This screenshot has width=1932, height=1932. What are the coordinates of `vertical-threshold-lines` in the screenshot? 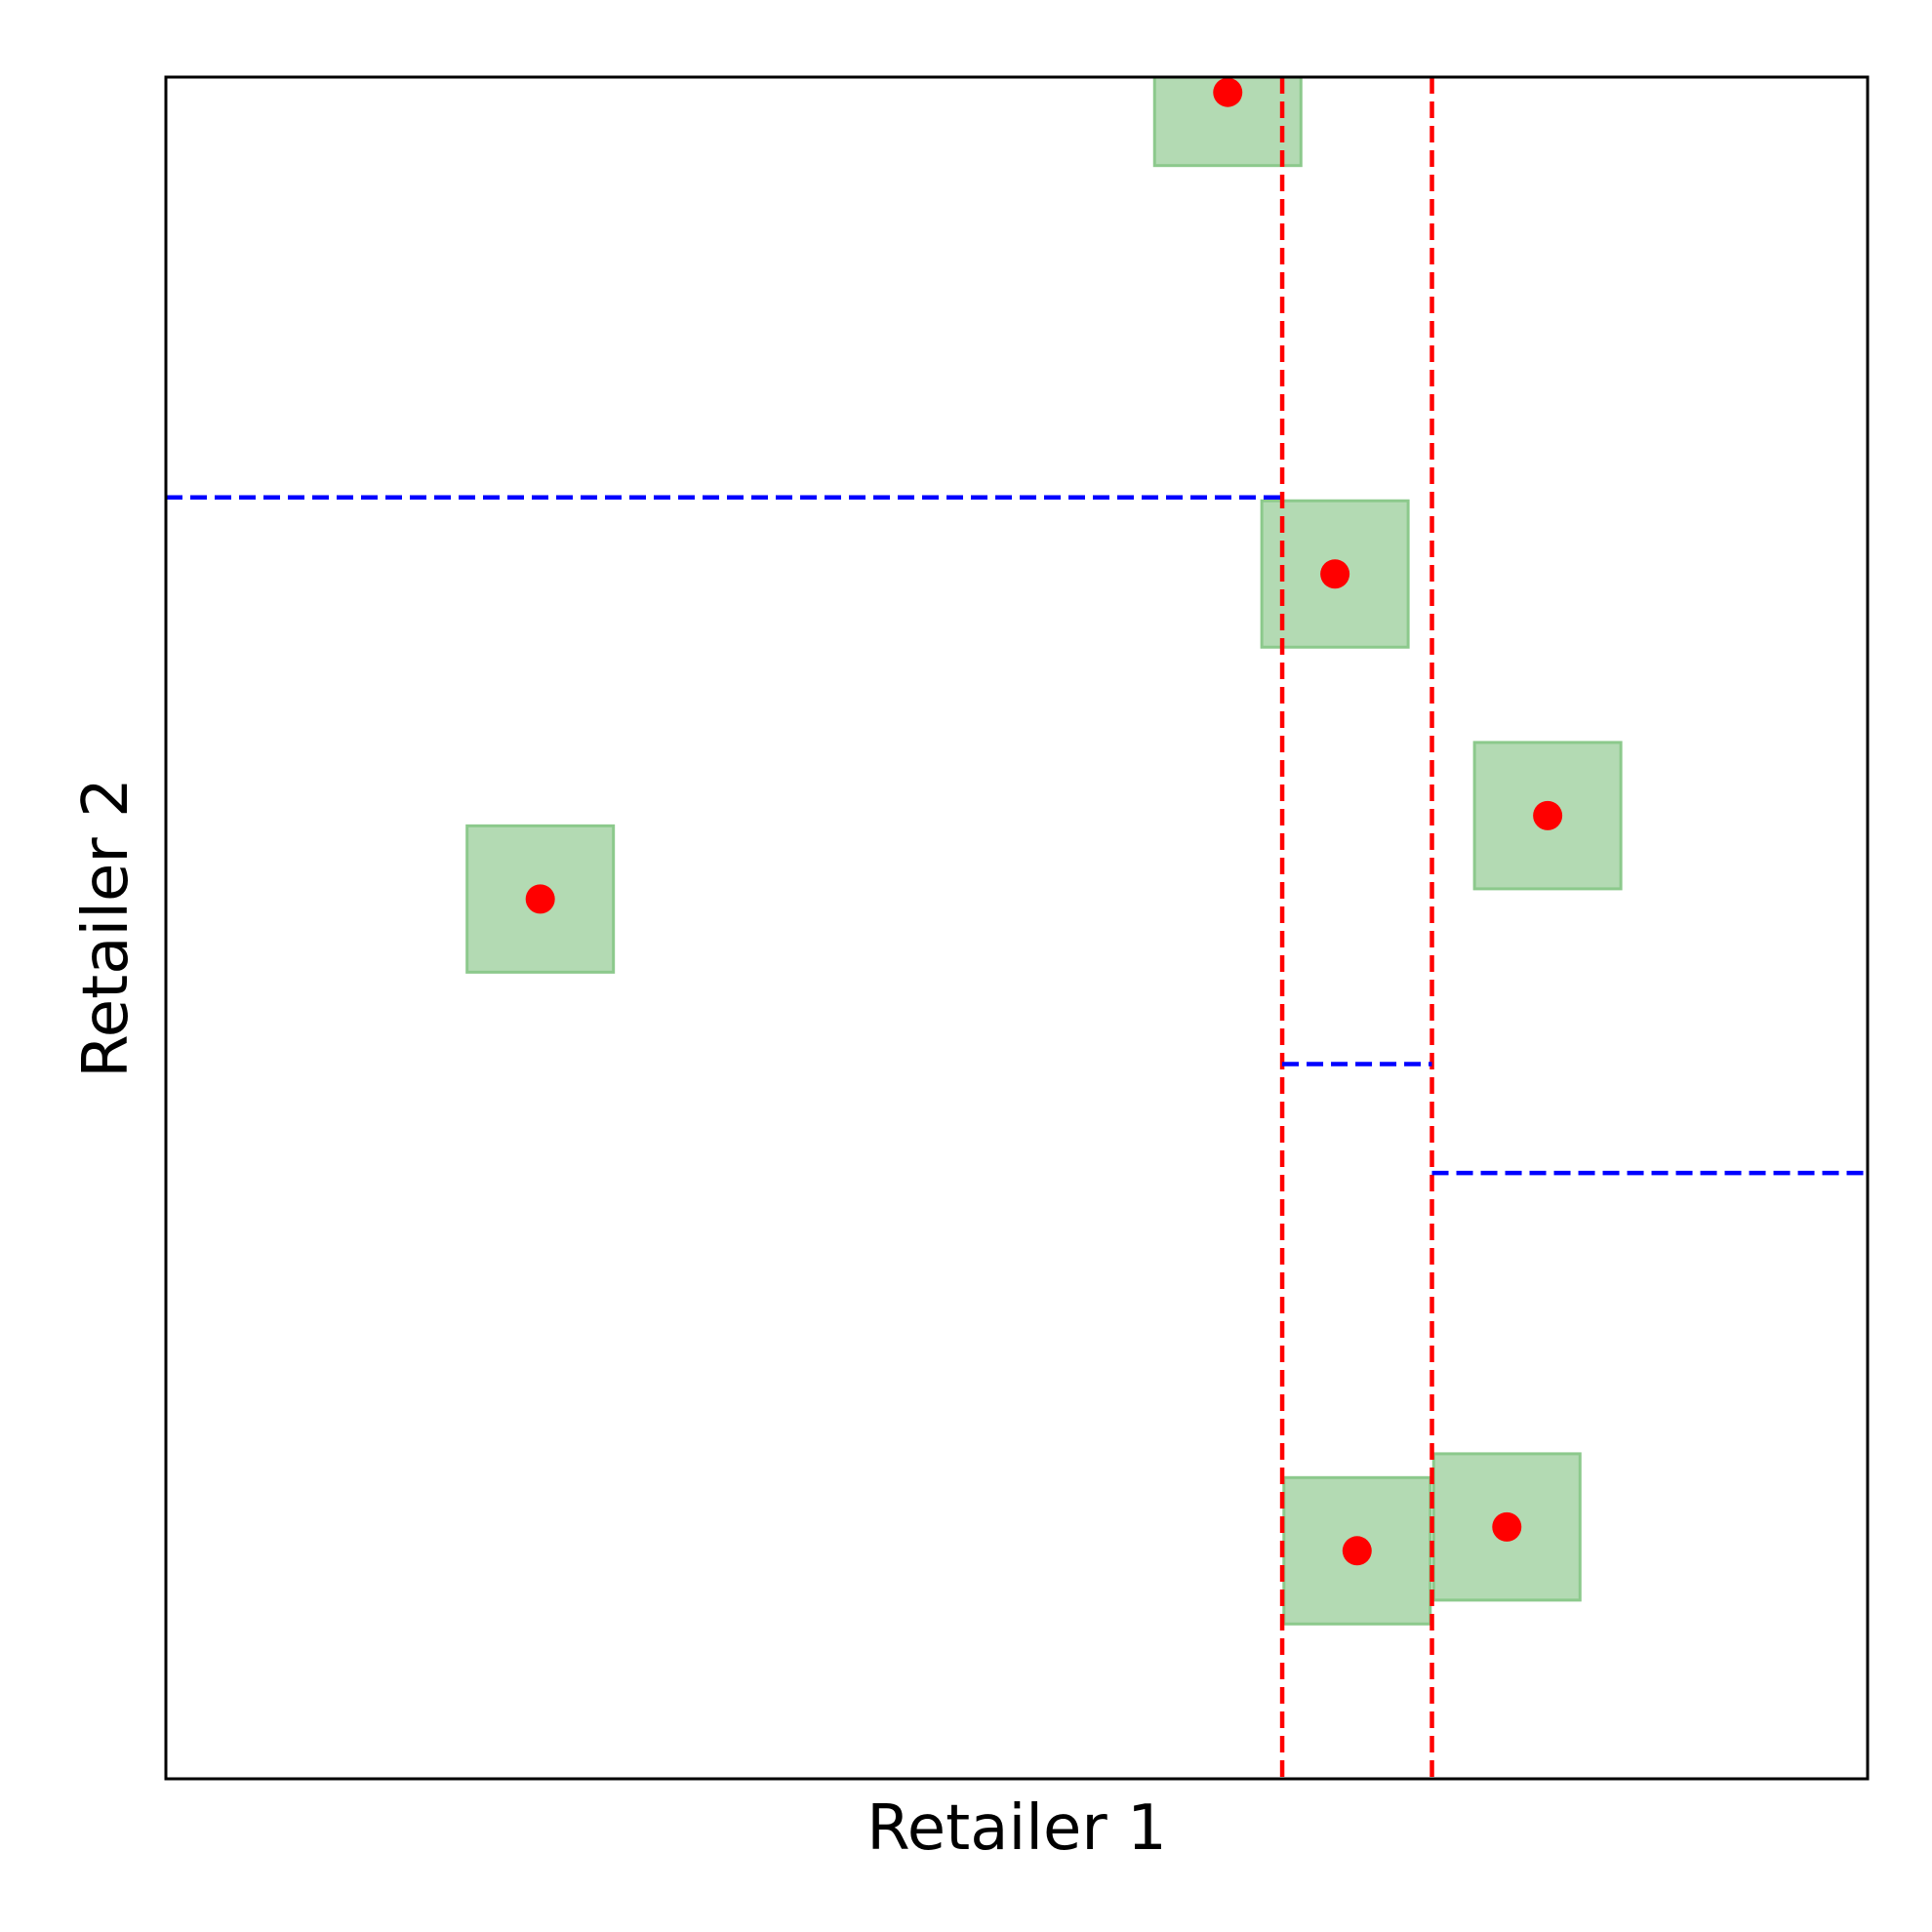 It's located at (1356, 928).